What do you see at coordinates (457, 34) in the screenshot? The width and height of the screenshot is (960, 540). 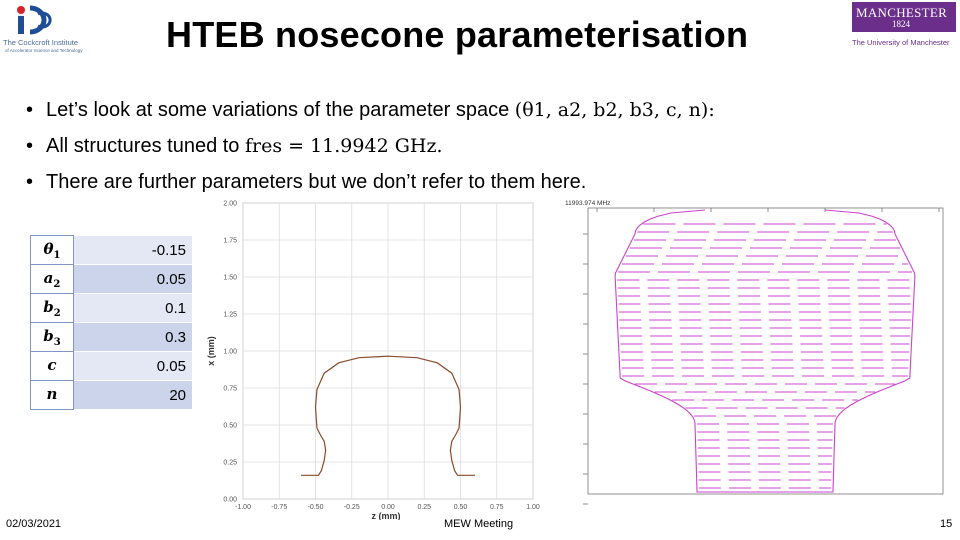 I see `page-title: HTEB nosecone parameterisation` at bounding box center [457, 34].